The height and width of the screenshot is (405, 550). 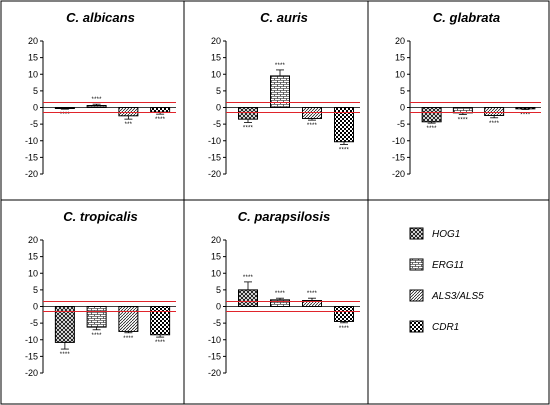 What do you see at coordinates (284, 17) in the screenshot?
I see `chart-title: C. auris` at bounding box center [284, 17].